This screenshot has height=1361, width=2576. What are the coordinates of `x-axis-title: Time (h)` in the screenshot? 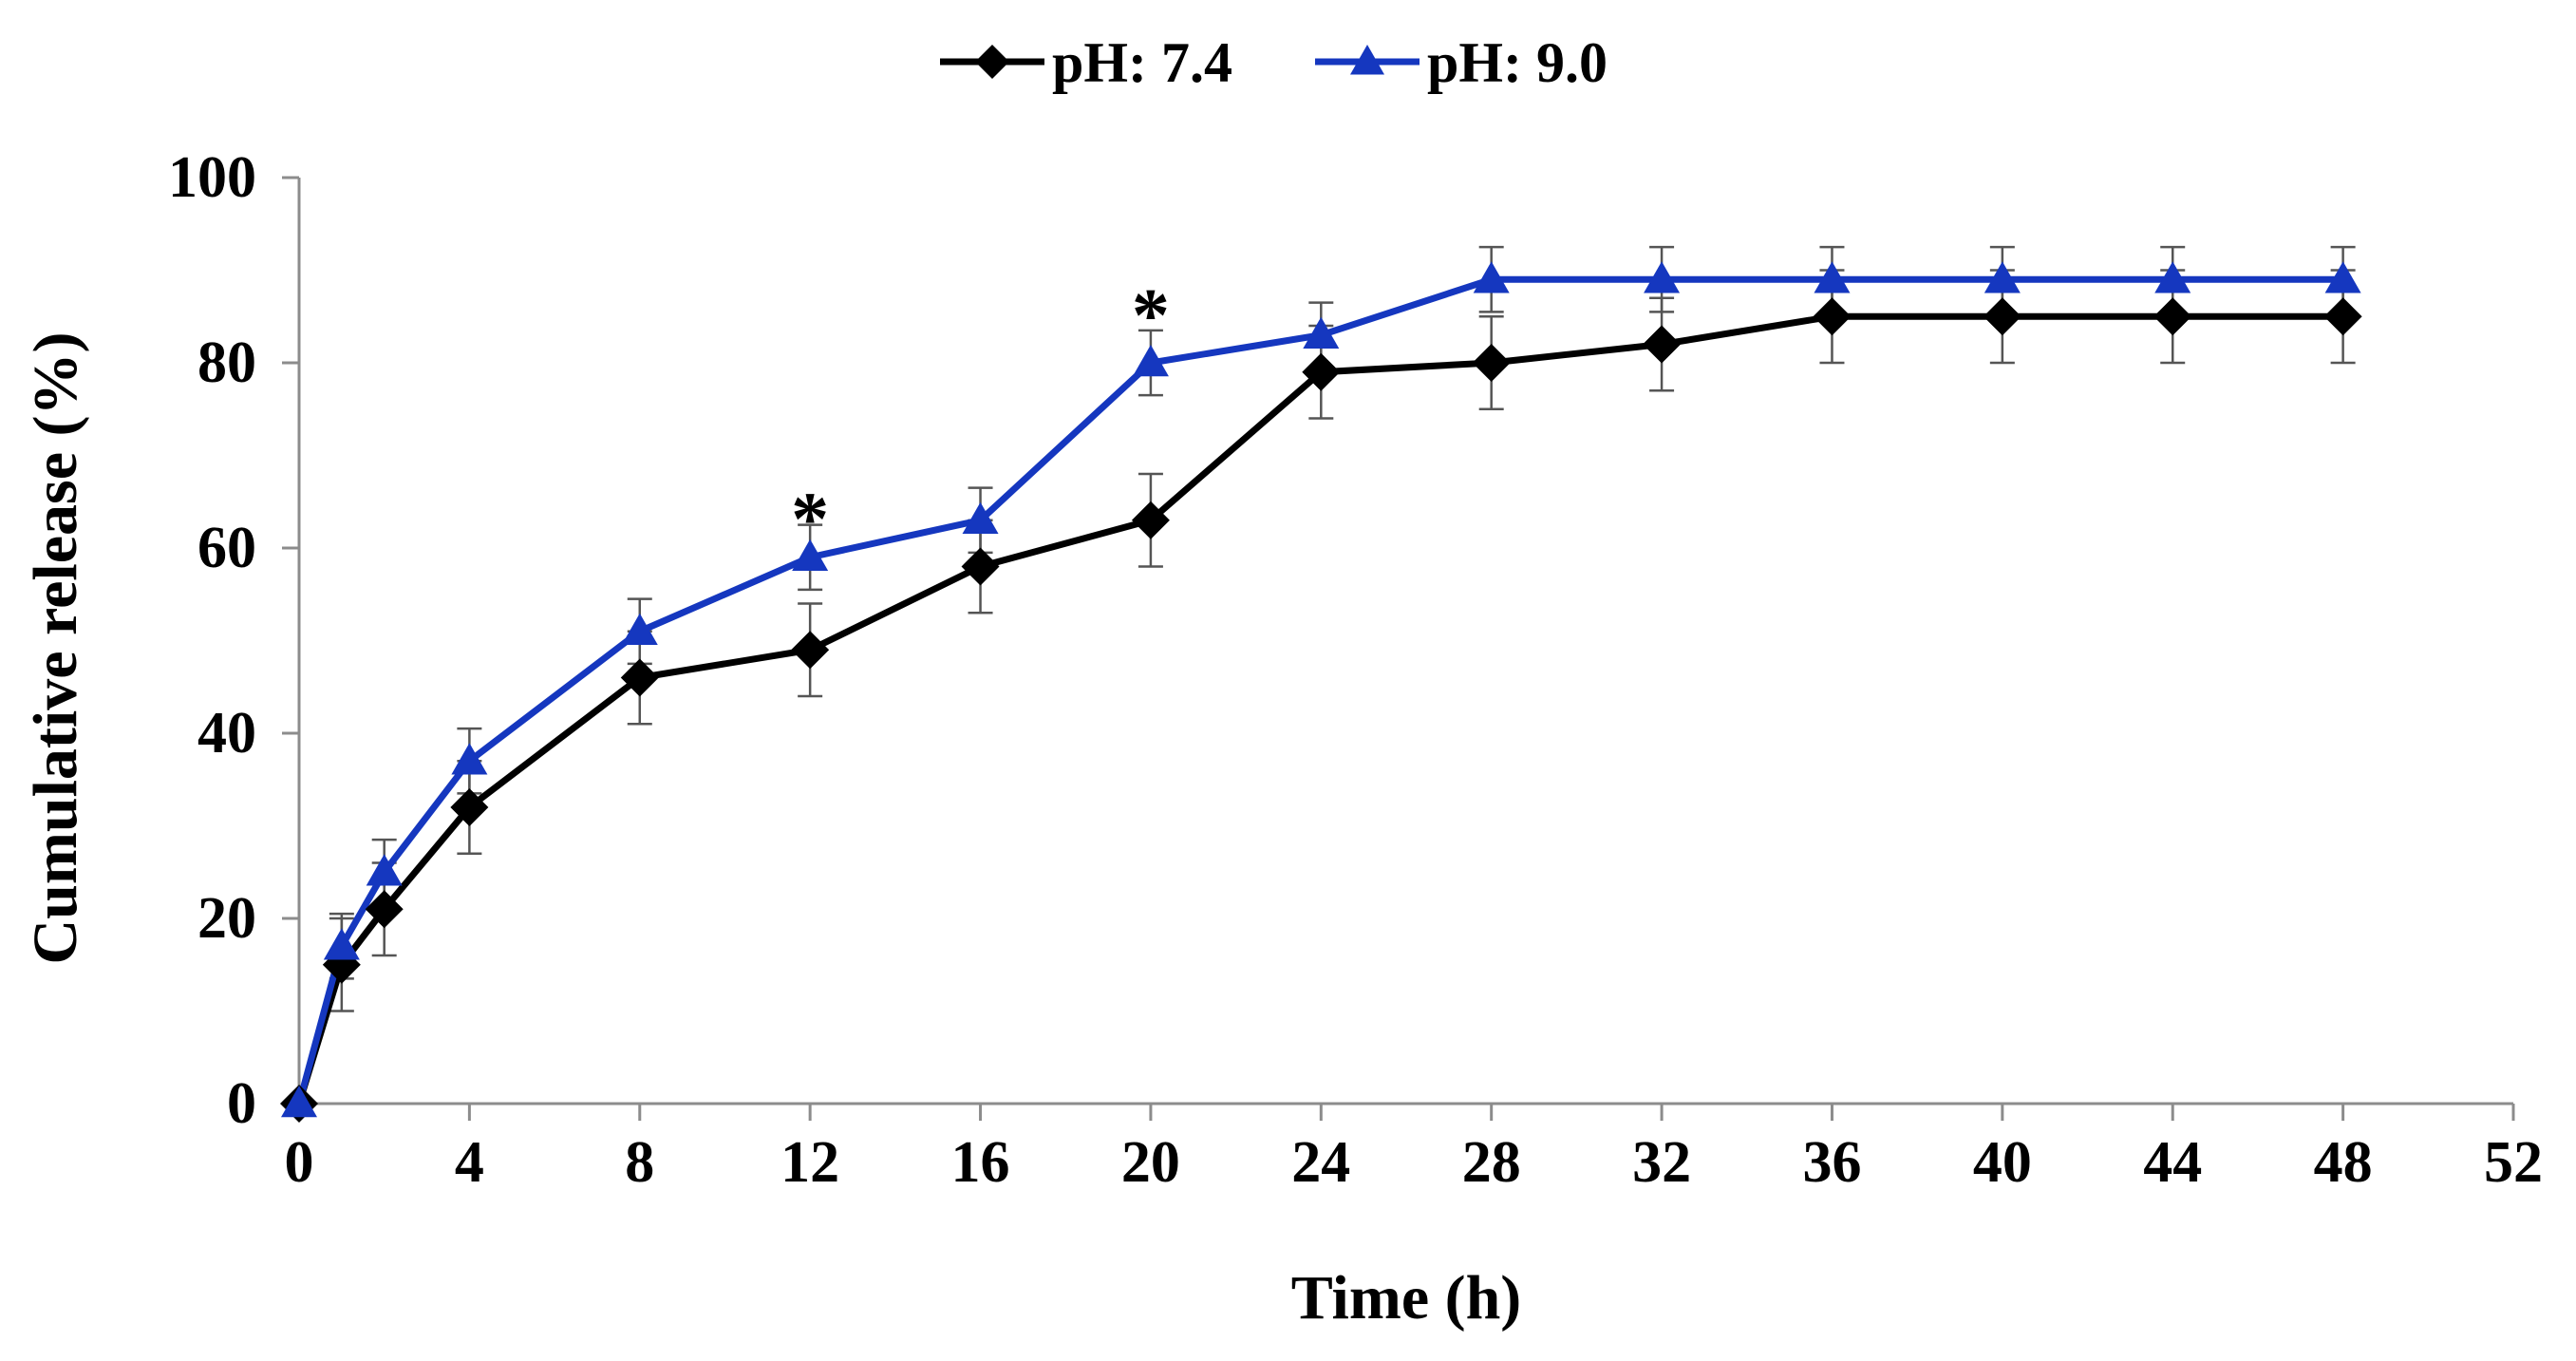 It's located at (1406, 1298).